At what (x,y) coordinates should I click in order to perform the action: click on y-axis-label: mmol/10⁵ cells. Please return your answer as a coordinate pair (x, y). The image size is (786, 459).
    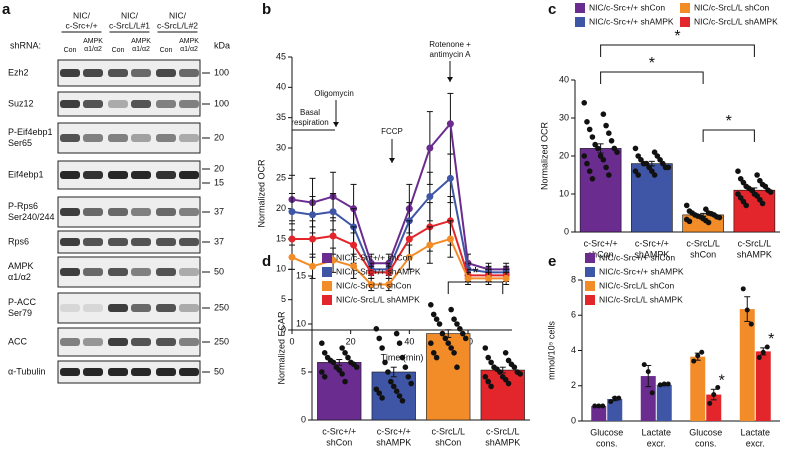
    Looking at the image, I should click on (551, 350).